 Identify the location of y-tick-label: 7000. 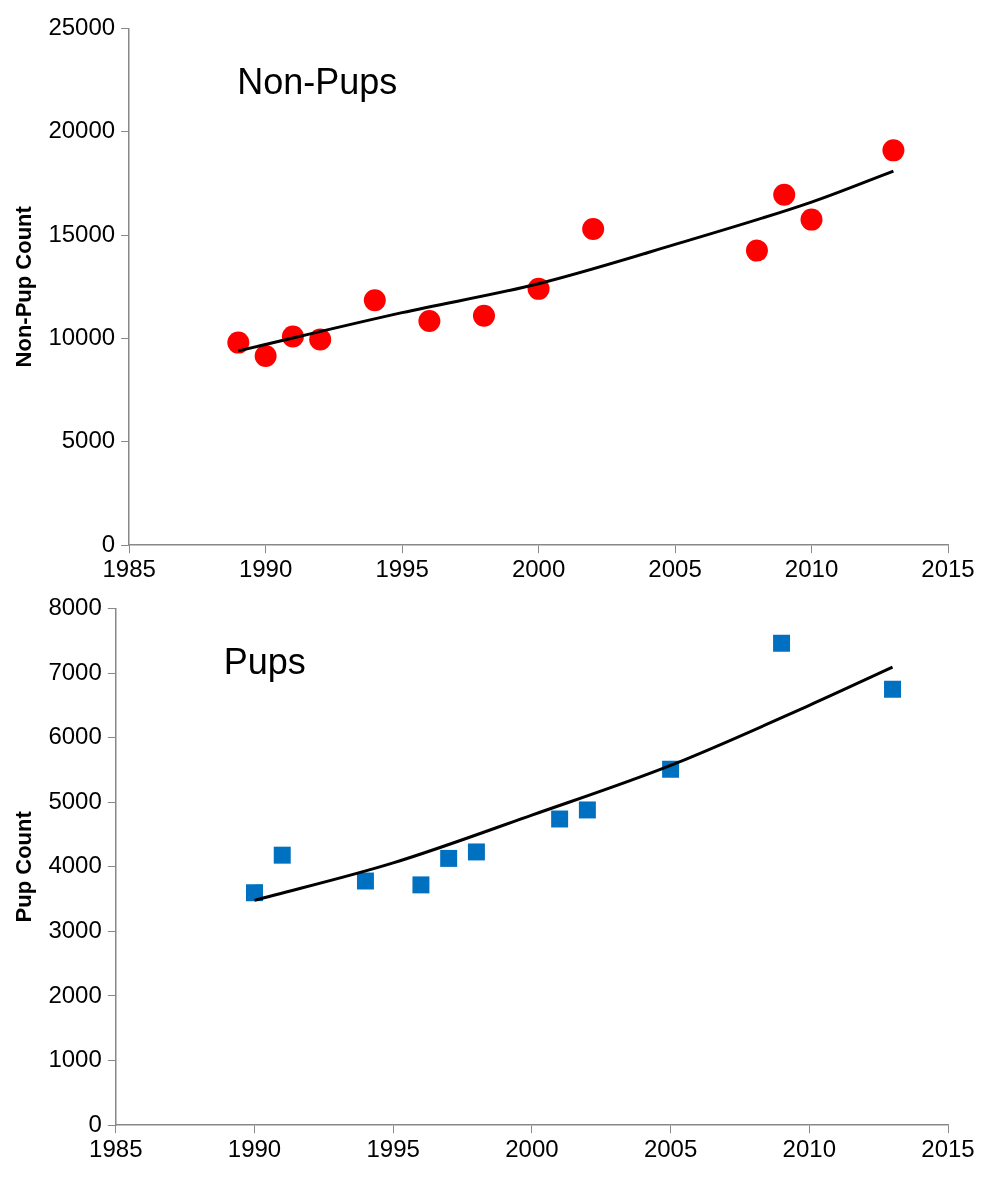
(75, 671).